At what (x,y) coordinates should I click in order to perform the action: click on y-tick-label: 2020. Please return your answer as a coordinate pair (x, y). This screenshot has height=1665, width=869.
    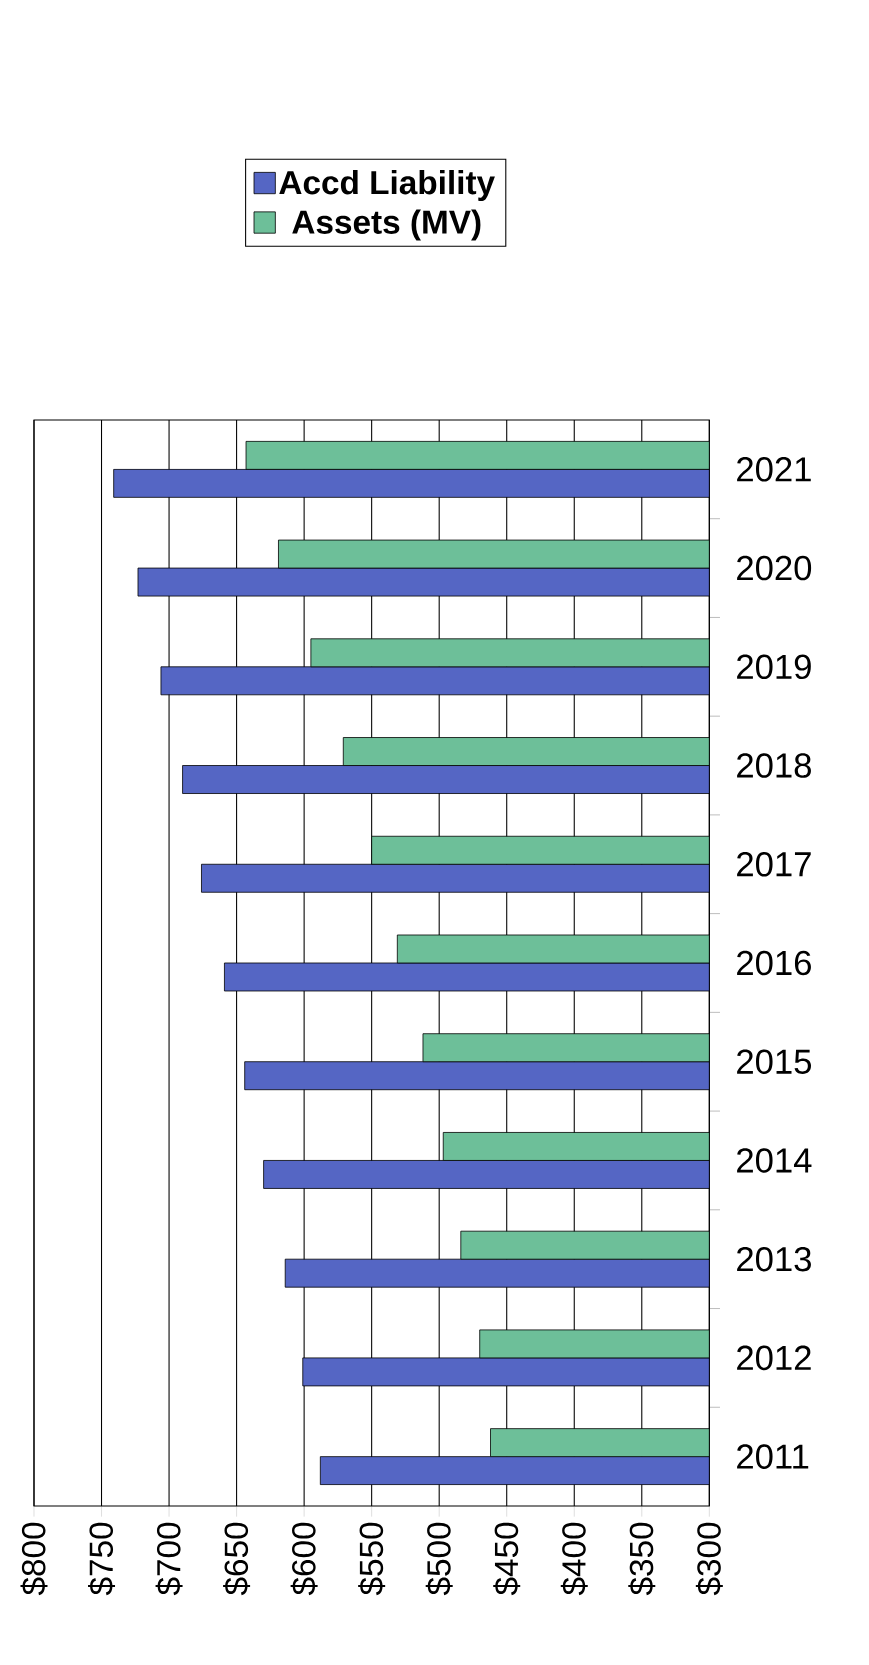
    Looking at the image, I should click on (774, 568).